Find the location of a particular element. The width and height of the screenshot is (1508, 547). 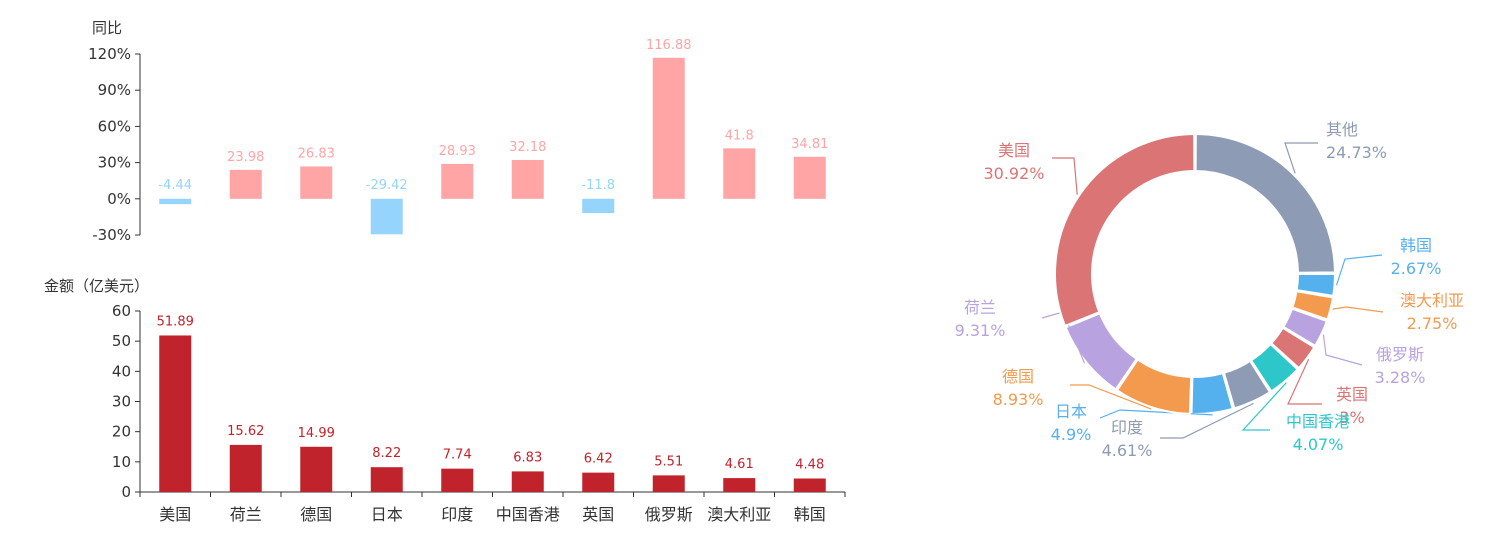

donut-slice-percent: 30.92% is located at coordinates (1013, 173).